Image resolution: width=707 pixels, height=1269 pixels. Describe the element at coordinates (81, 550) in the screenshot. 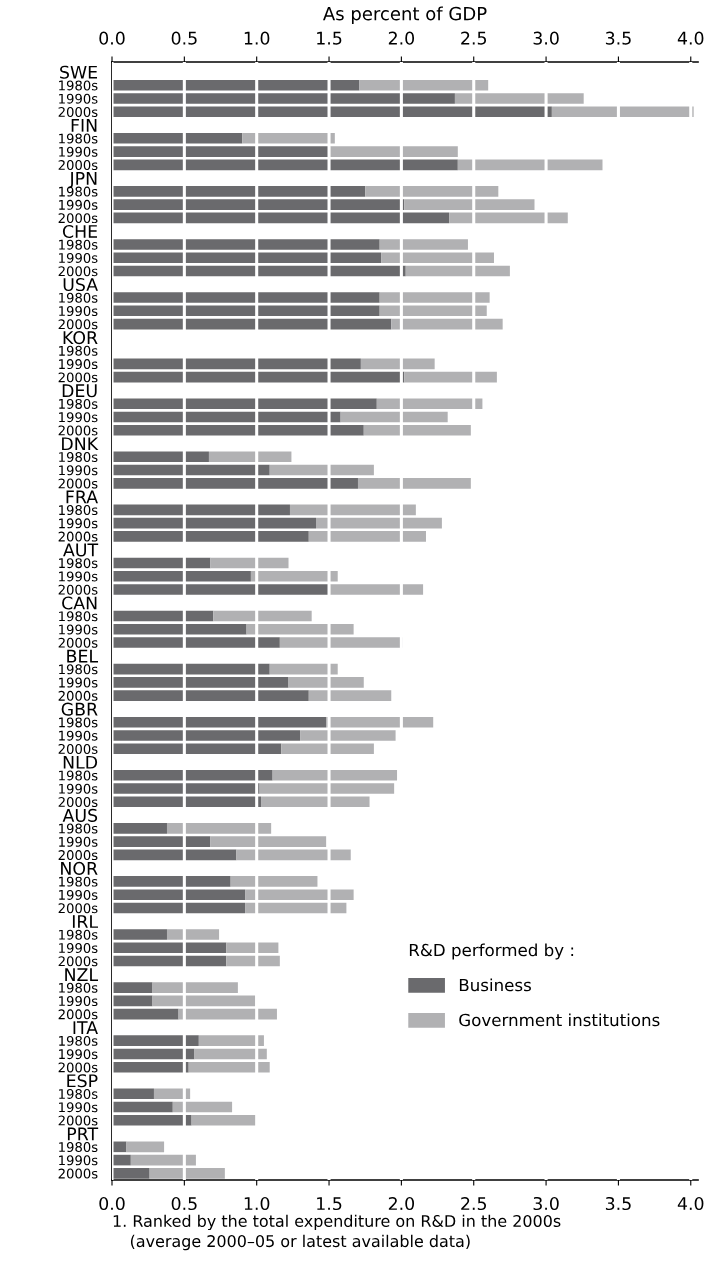

I see `y-tick-label: AUT` at that location.